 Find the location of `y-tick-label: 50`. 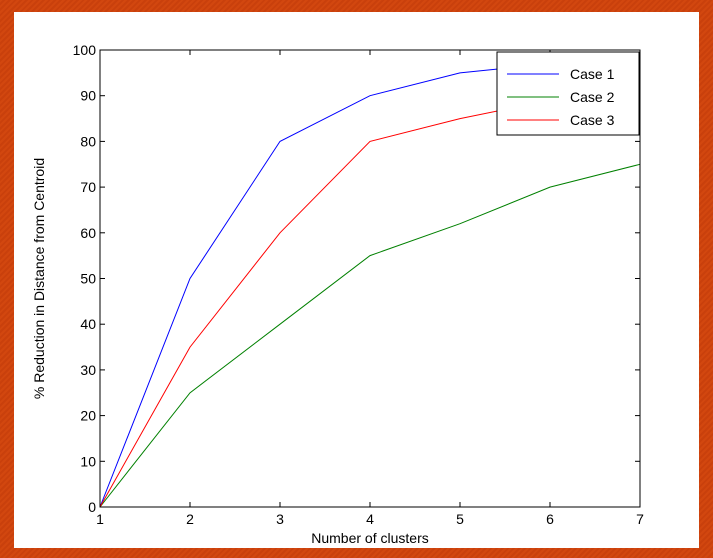

y-tick-label: 50 is located at coordinates (88, 279).